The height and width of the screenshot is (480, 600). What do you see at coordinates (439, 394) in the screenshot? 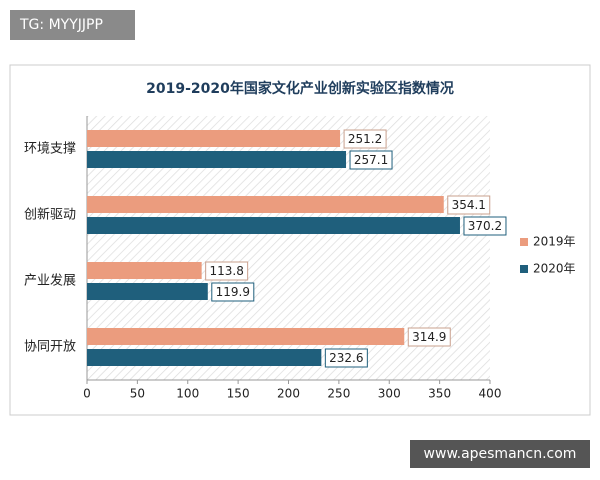
I see `x-tick-label: 350` at bounding box center [439, 394].